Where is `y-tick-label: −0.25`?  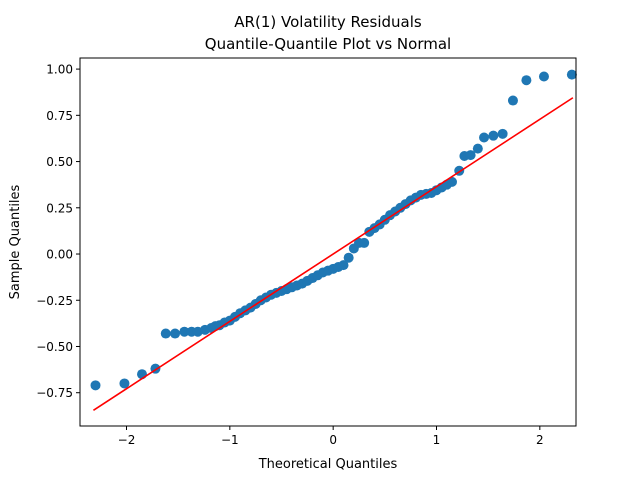 y-tick-label: −0.25 is located at coordinates (54, 301).